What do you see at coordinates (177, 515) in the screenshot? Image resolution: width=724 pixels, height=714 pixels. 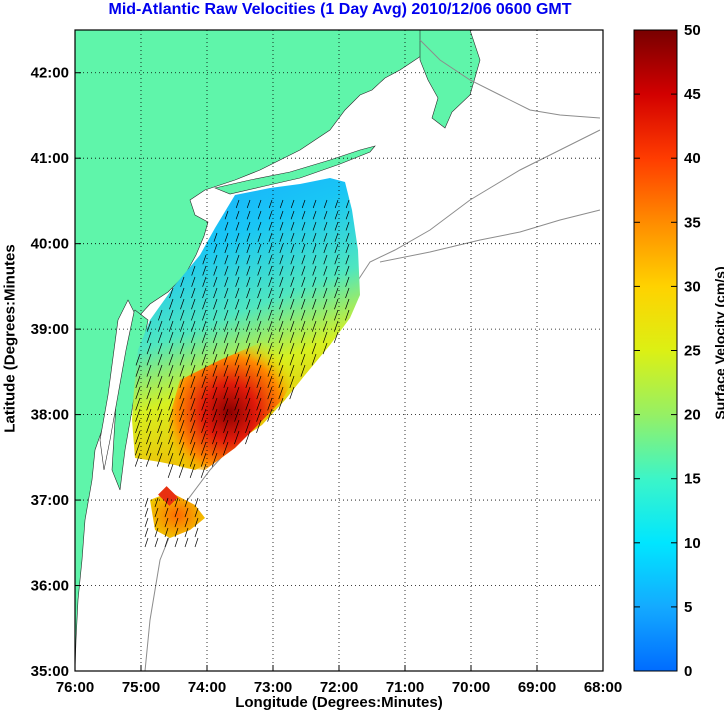 I see `velocity-hotspot-south` at bounding box center [177, 515].